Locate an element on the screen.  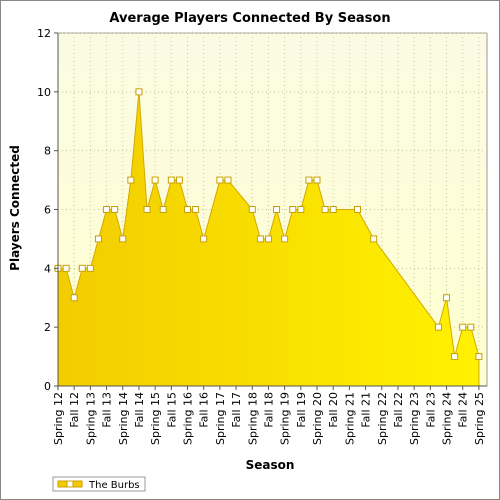
x-tick-label: Spring 14 is located at coordinates (123, 418).